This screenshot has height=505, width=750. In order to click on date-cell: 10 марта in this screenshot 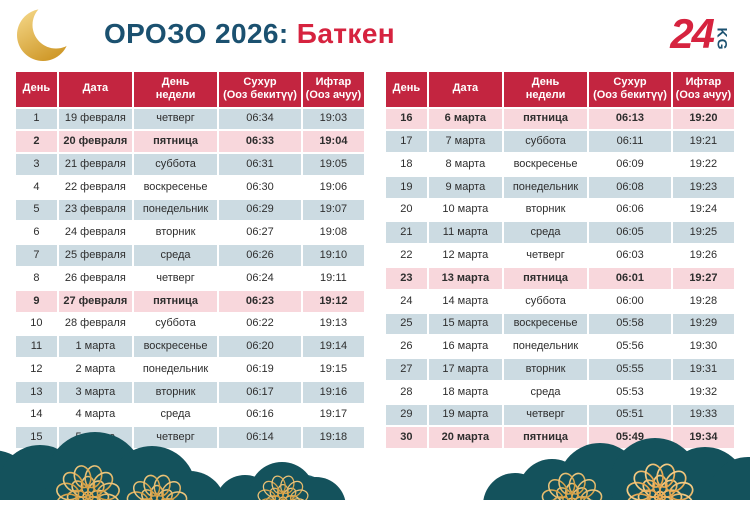, I will do `click(465, 210)`.